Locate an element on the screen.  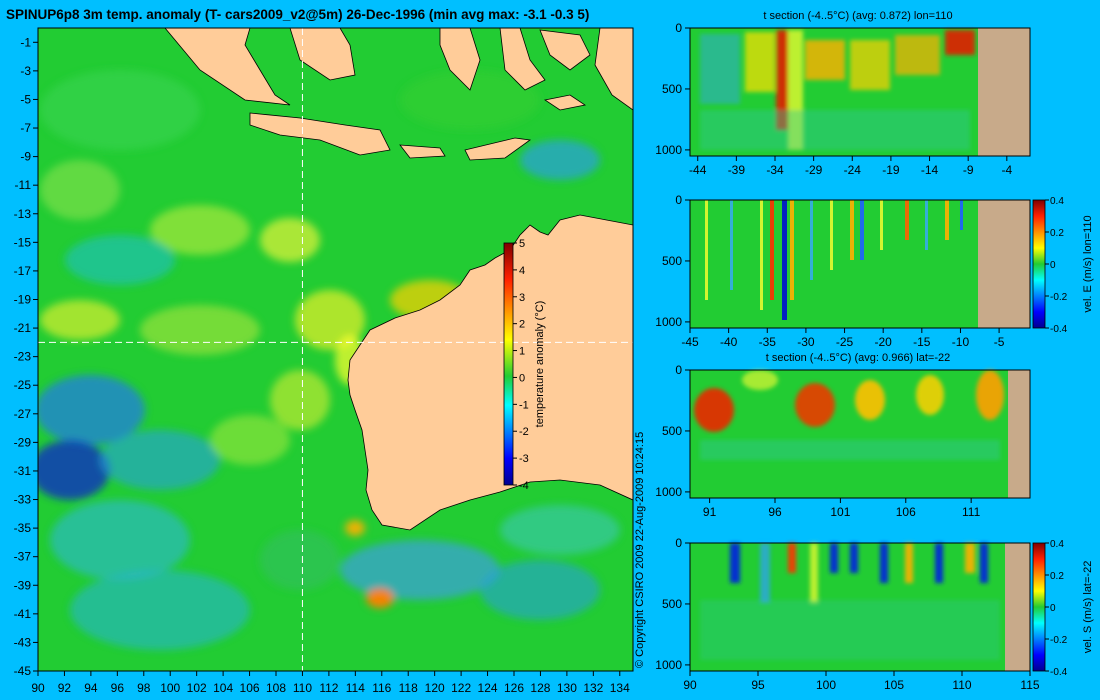
vel-s-section-lat-colorbar-tick-label: 0.2 is located at coordinates (1057, 576).